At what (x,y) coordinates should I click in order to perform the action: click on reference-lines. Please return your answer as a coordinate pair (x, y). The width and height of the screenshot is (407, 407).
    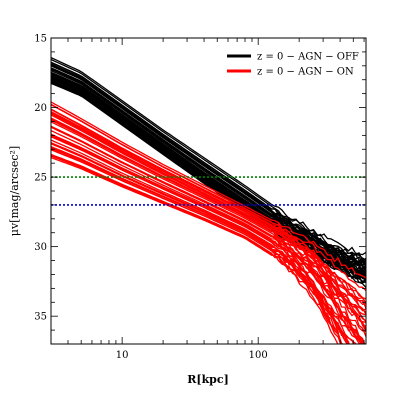
    Looking at the image, I should click on (208, 191).